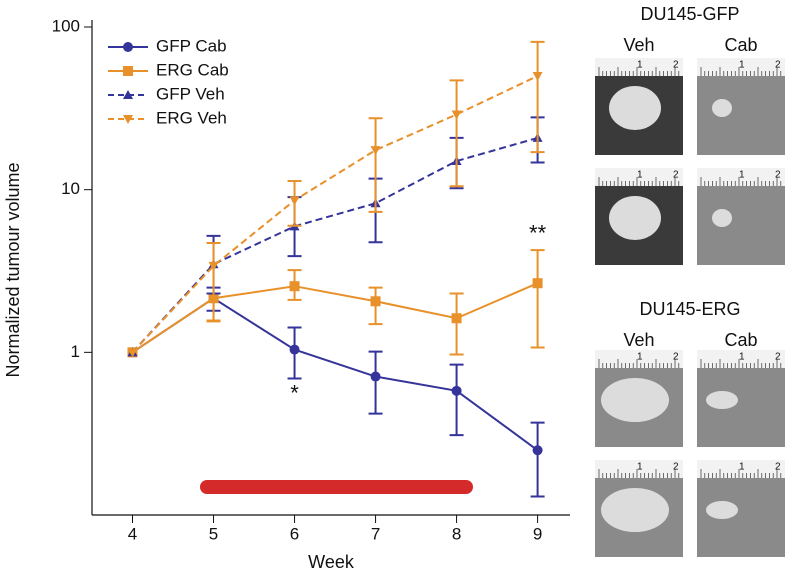  What do you see at coordinates (689, 14) in the screenshot?
I see `panel-title: DU145-GFP` at bounding box center [689, 14].